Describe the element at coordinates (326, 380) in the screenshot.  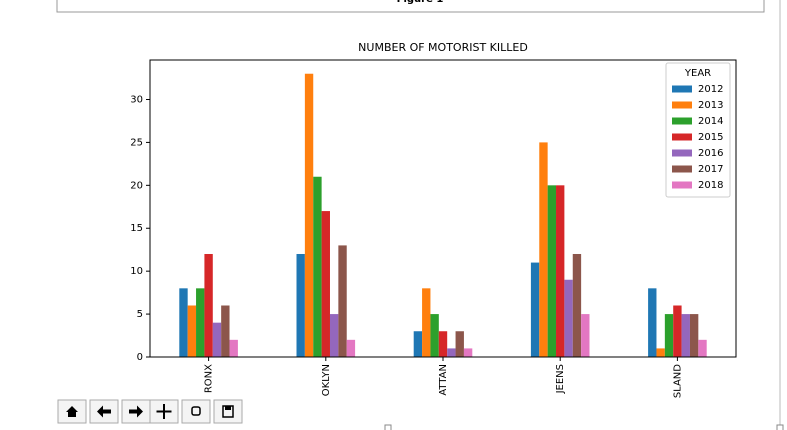
I see `x-tick-label: OKLYN` at that location.